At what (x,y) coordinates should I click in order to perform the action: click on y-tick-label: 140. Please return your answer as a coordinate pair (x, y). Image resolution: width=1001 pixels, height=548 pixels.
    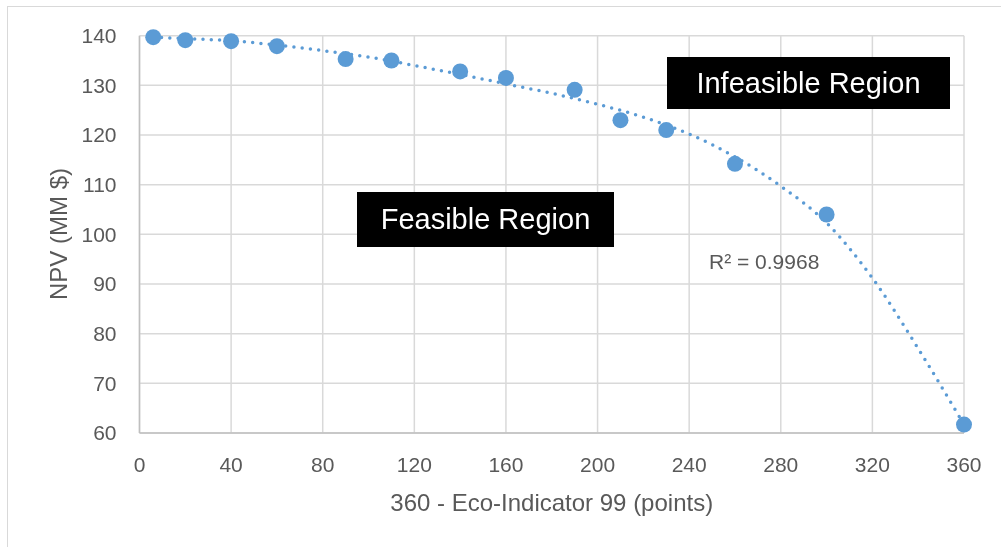
    Looking at the image, I should click on (99, 36).